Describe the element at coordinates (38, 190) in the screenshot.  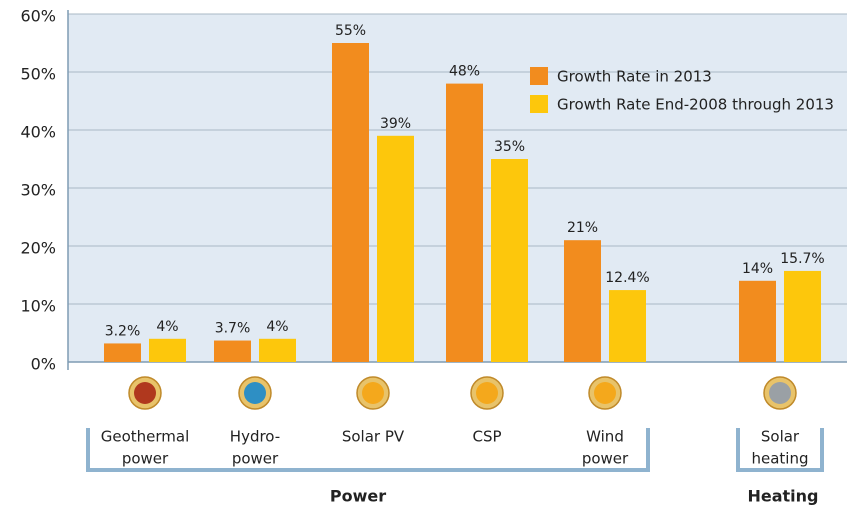
I see `y-tick-label: 30%` at that location.